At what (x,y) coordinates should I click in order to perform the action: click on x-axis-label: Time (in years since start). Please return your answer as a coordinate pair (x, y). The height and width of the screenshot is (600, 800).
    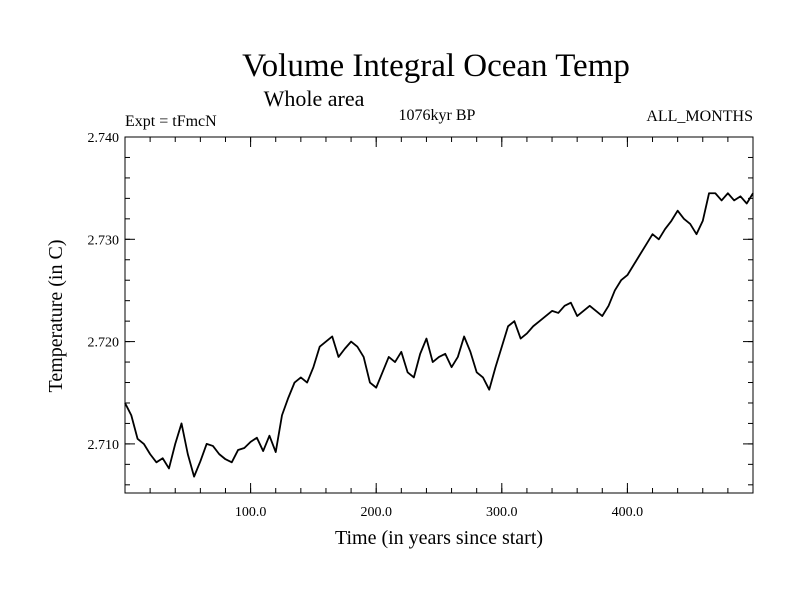
    Looking at the image, I should click on (439, 538).